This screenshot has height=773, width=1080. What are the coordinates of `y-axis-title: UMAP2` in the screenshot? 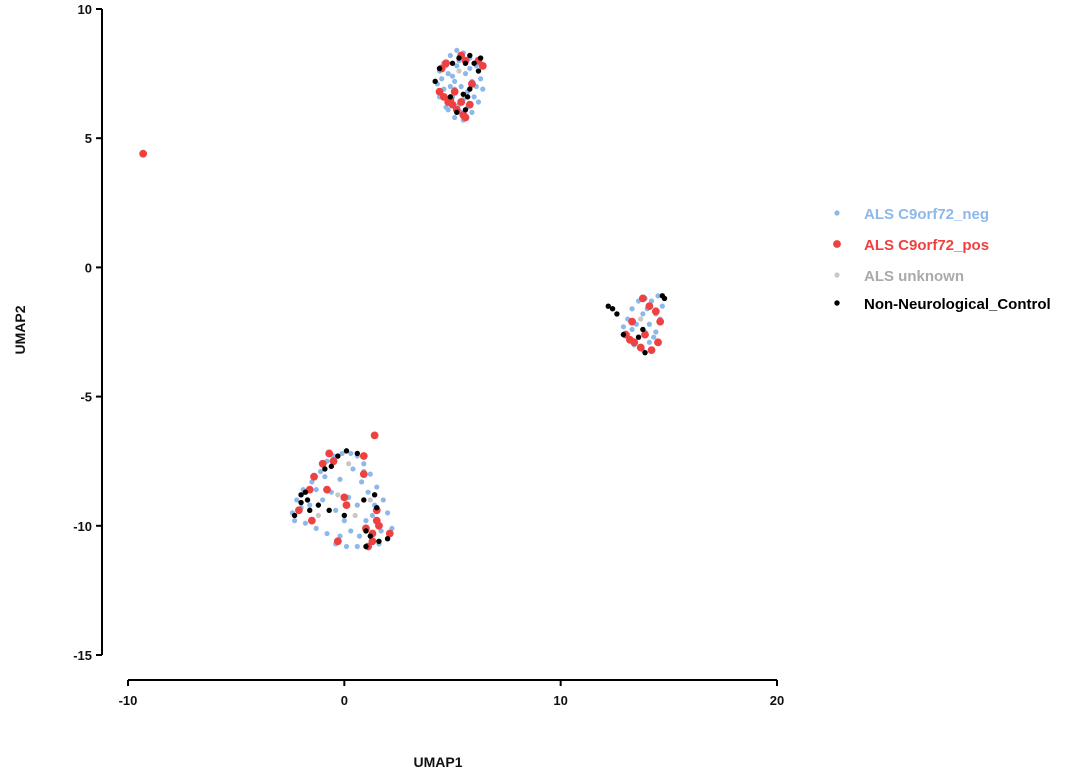 It's located at (20, 329).